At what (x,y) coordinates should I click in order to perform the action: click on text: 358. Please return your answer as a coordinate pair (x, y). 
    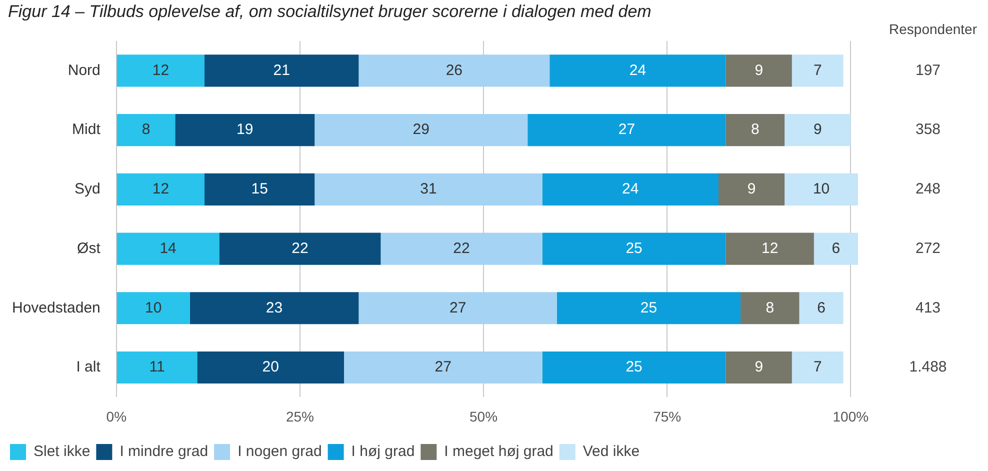
    Looking at the image, I should click on (928, 129).